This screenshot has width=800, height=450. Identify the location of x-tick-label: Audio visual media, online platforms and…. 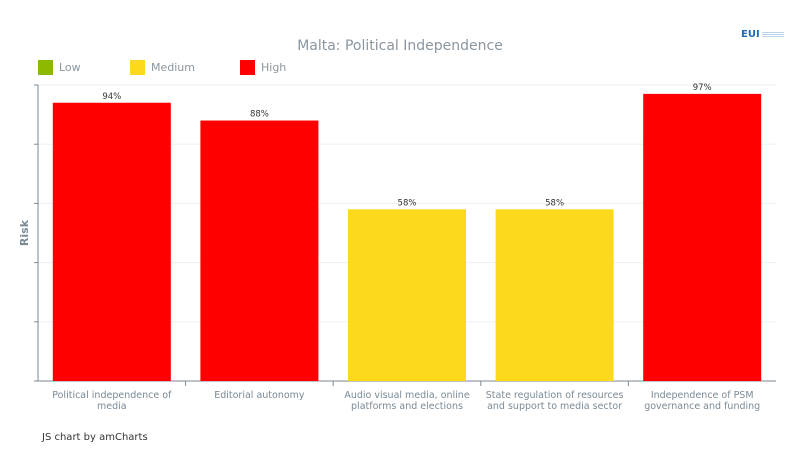
(407, 401).